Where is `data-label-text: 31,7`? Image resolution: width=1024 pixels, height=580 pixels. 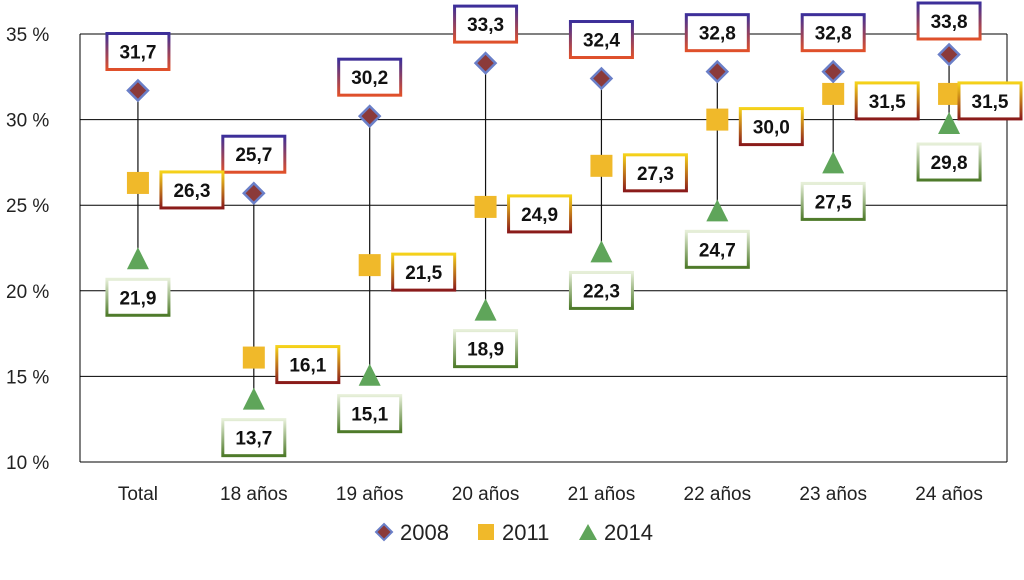 data-label-text: 31,7 is located at coordinates (137, 52).